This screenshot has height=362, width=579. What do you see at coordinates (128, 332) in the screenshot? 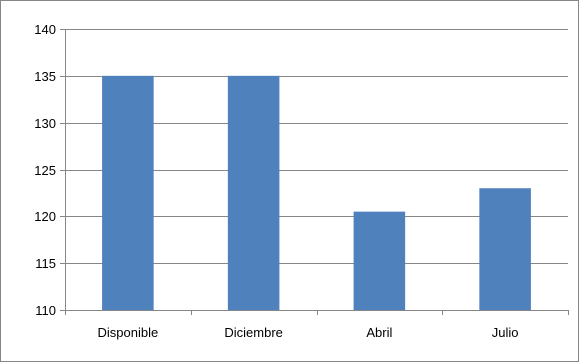
I see `x-tick-label: Disponible` at bounding box center [128, 332].